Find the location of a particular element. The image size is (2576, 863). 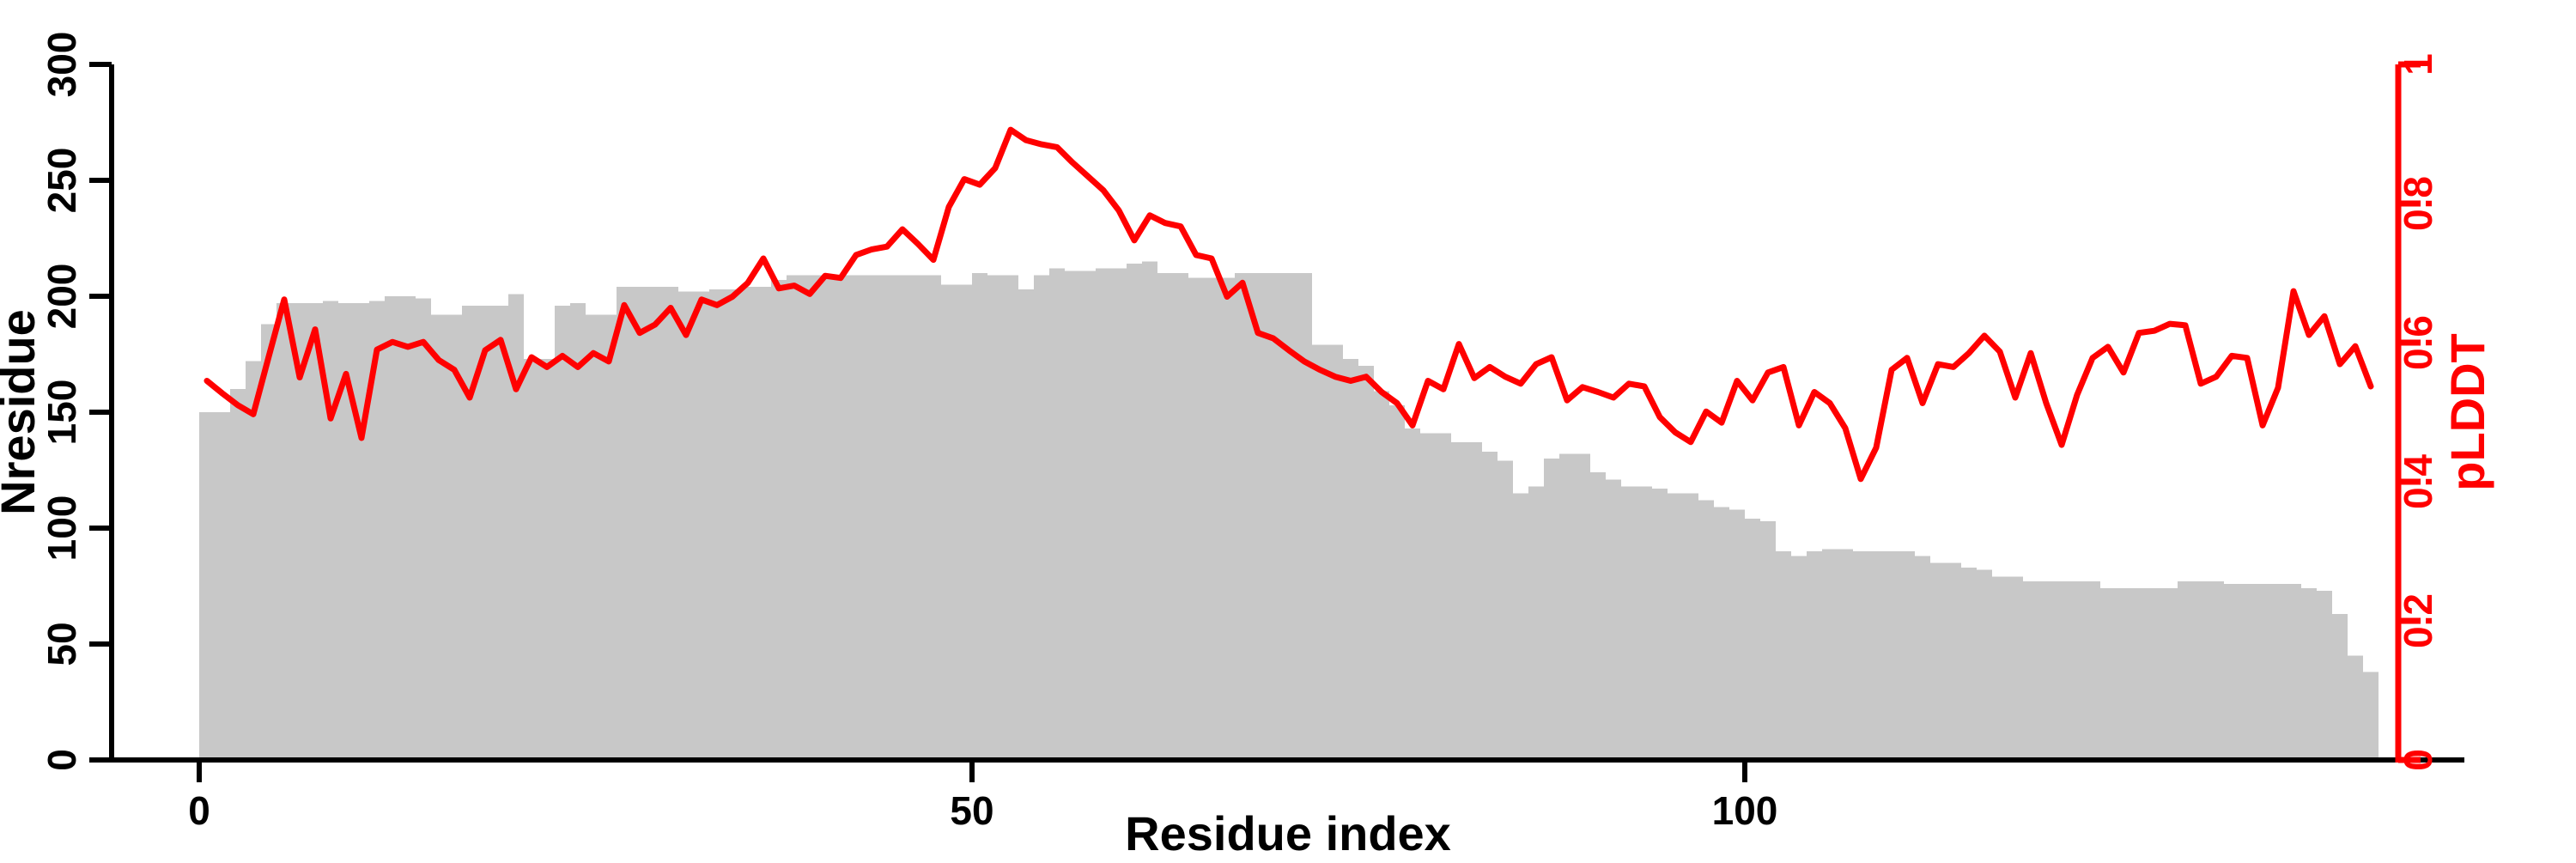

y-left-tick-label: 50 is located at coordinates (61, 644).